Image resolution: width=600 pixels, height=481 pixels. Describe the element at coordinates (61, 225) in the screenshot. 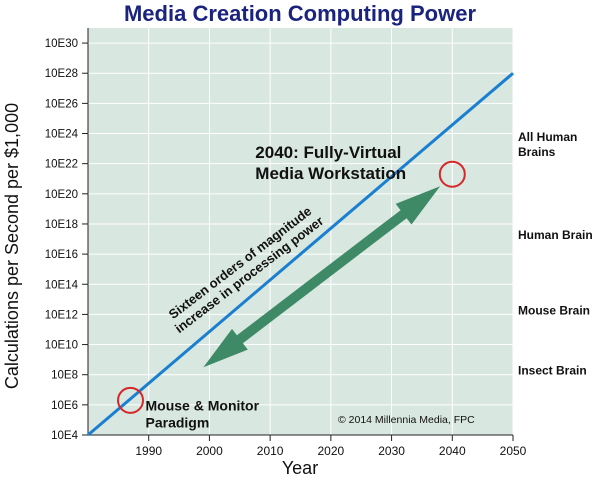

I see `y-tick-label: 10E18` at that location.